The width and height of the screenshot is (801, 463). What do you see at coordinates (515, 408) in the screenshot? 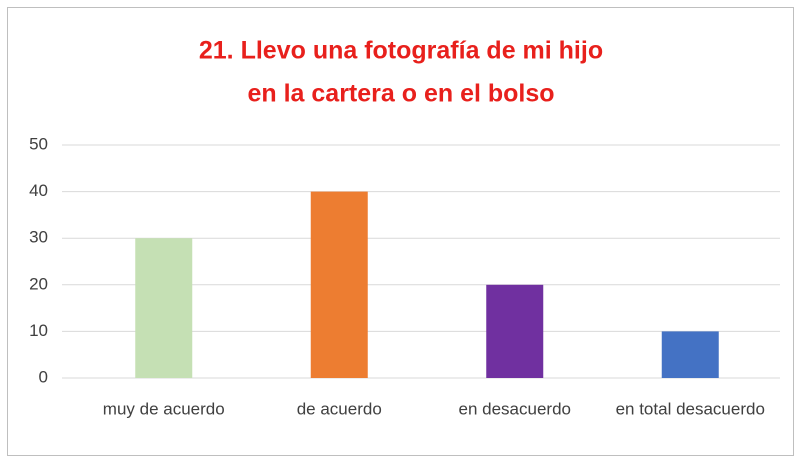
I see `x-tick-label: en desacuerdo` at bounding box center [515, 408].